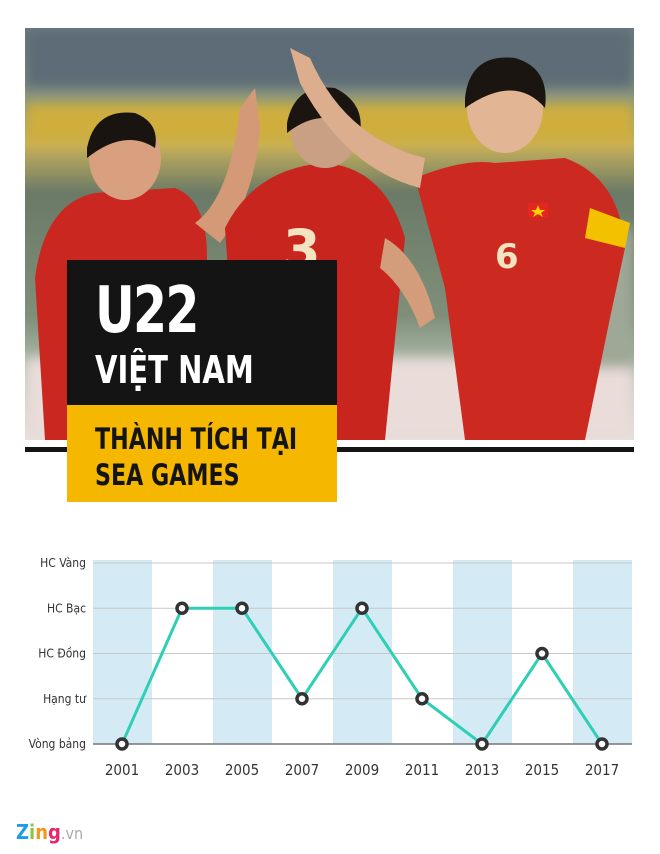 The image size is (660, 854). I want to click on y-tick-label: Hạng tư, so click(65, 699).